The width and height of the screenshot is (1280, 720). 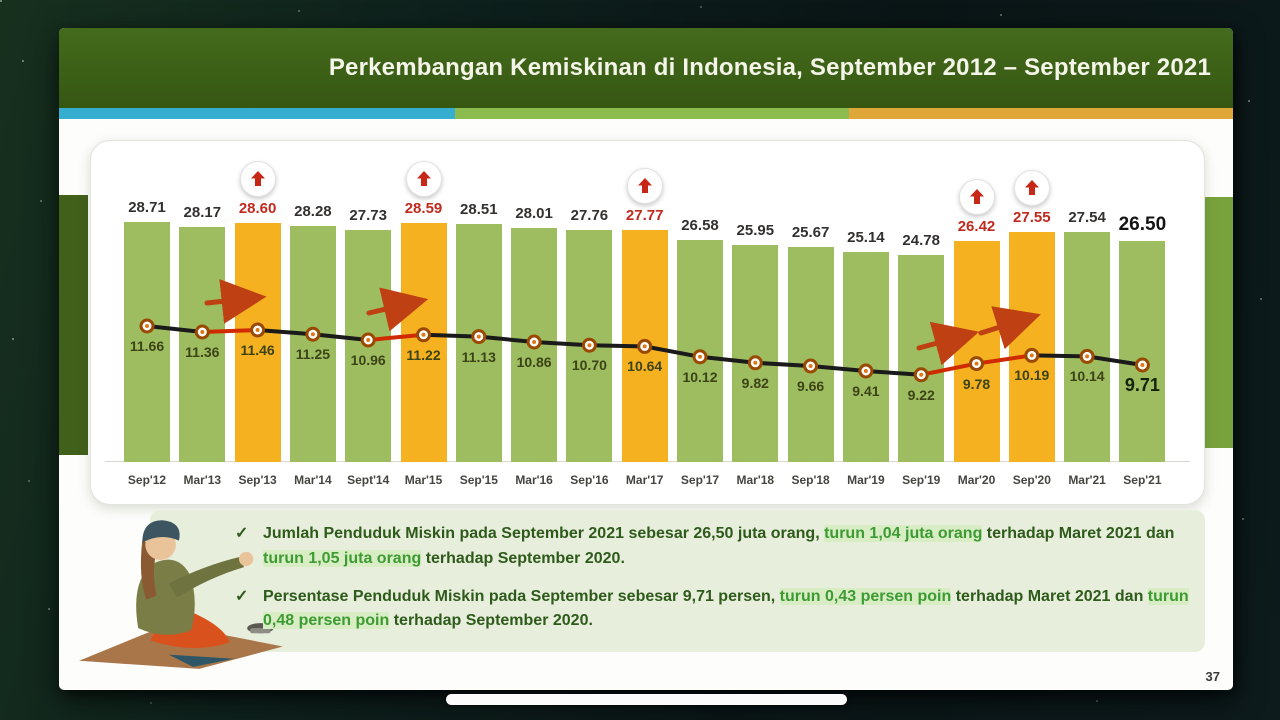 What do you see at coordinates (644, 480) in the screenshot?
I see `x-axis-label: Mar'17` at bounding box center [644, 480].